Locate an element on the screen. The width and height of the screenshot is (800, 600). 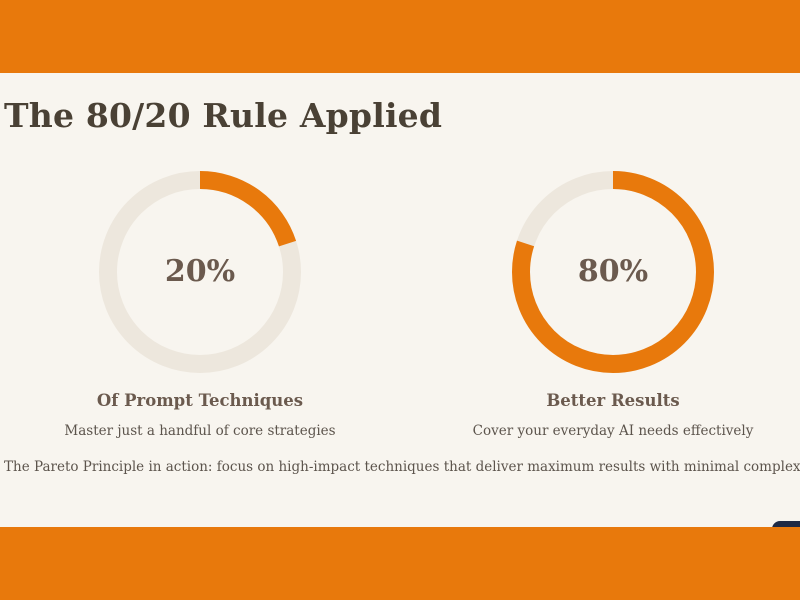
slide-title: The 80/20 Rule Applied is located at coordinates (223, 115).